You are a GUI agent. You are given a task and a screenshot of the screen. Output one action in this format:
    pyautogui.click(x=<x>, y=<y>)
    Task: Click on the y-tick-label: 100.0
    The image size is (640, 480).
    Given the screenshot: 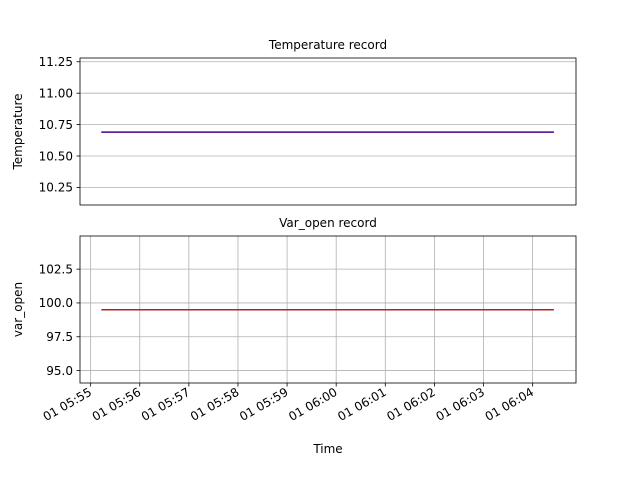 What is the action you would take?
    pyautogui.click(x=56, y=303)
    